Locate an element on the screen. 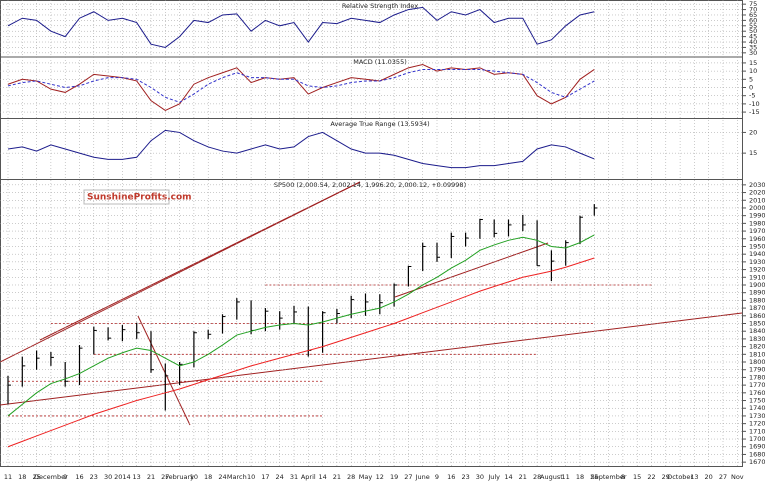  y-tick-label: 1800 is located at coordinates (757, 362).